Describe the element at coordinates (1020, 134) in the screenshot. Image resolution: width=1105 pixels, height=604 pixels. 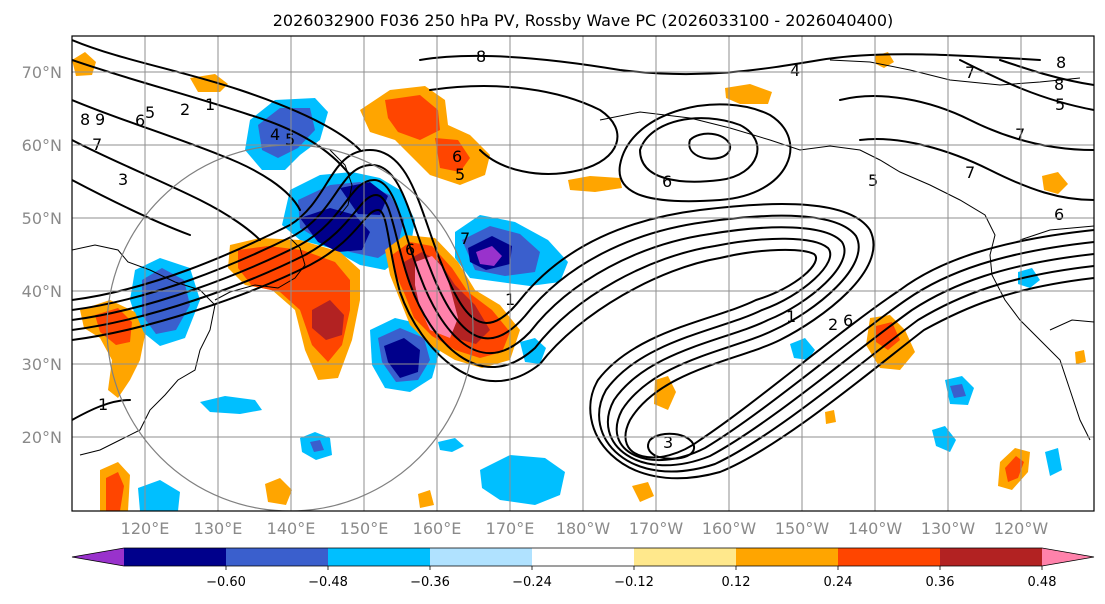
I see `contour-label: 7` at that location.